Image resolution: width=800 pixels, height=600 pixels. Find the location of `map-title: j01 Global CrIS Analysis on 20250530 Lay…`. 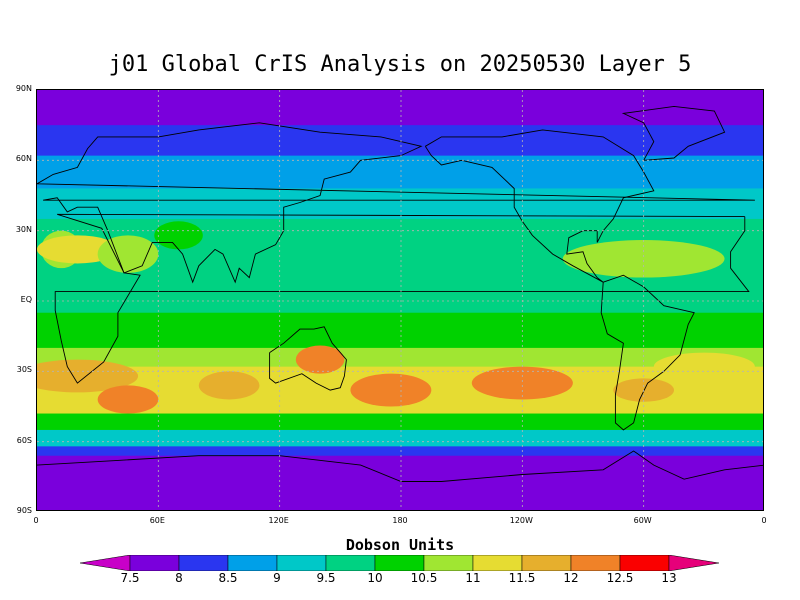

map-title: j01 Global CrIS Analysis on 20250530 Lay… is located at coordinates (400, 64).